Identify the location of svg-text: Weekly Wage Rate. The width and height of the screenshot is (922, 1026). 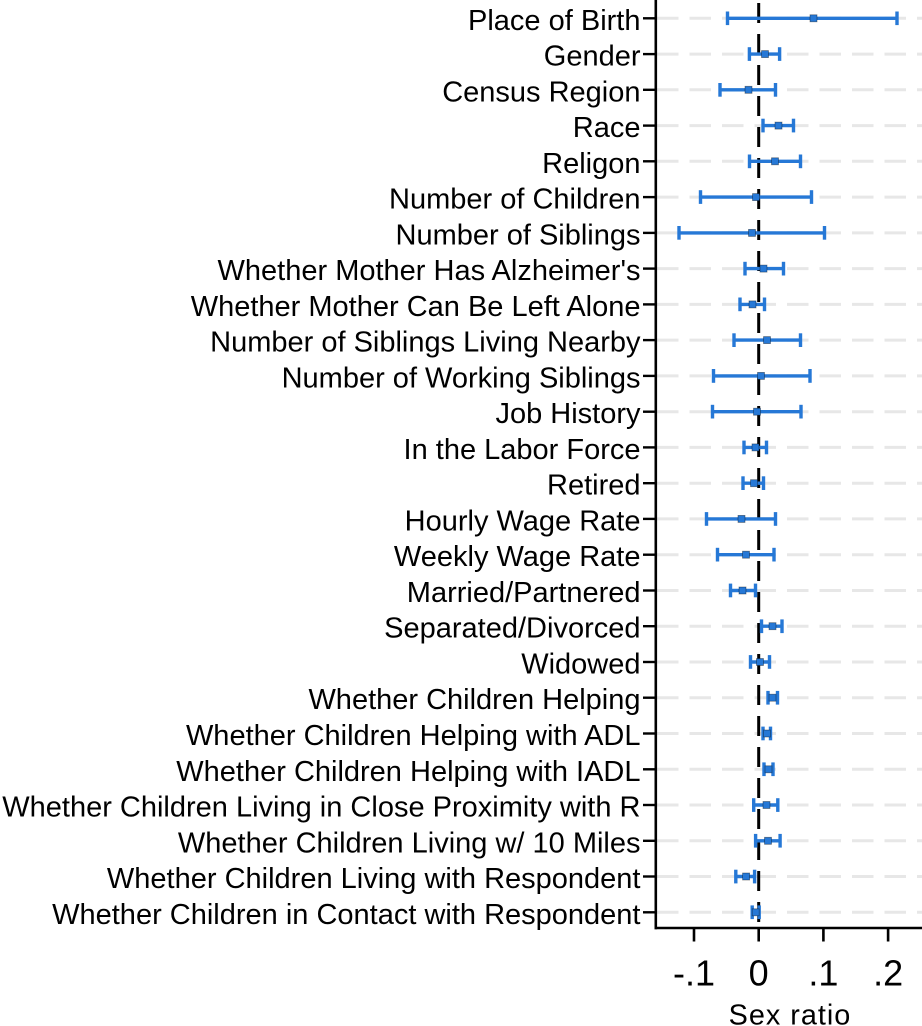
(517, 557).